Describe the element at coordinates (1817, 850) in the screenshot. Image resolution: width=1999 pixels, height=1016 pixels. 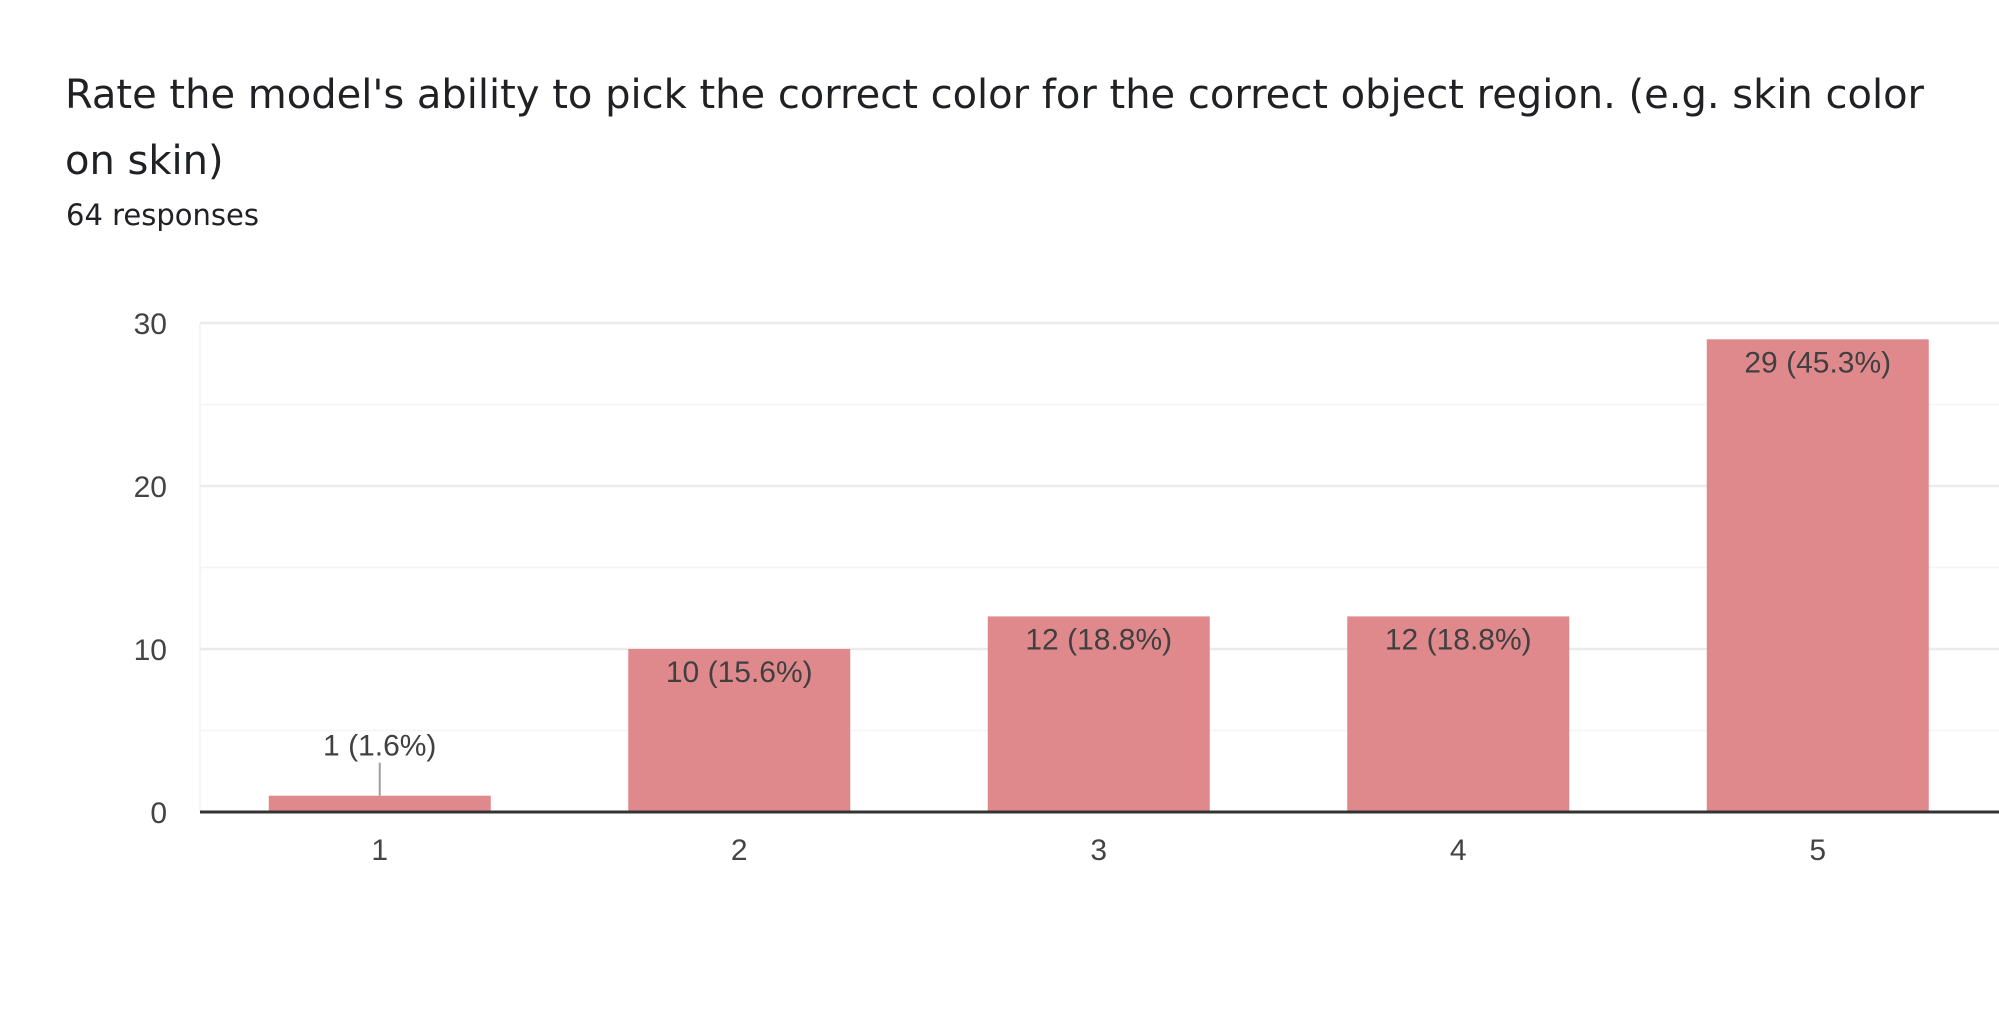
I see `x-tick-label: 5` at that location.